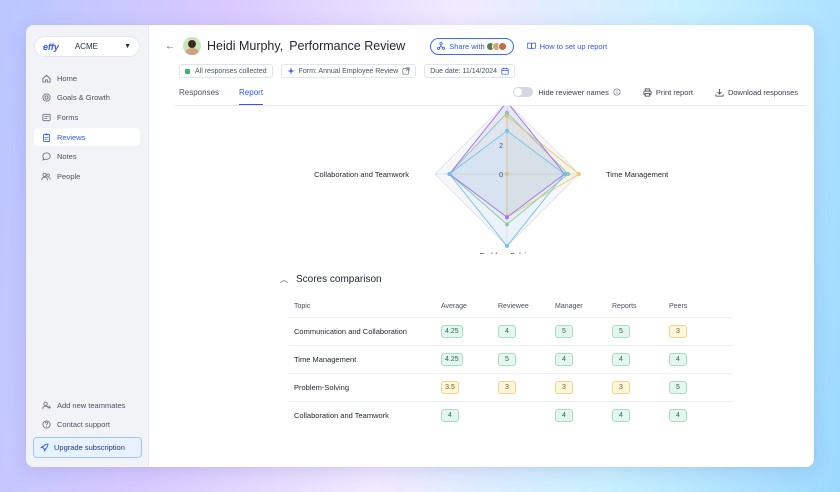 Image resolution: width=840 pixels, height=492 pixels. I want to click on sidebar-bottom: Add new teammates Contact support, so click(87, 415).